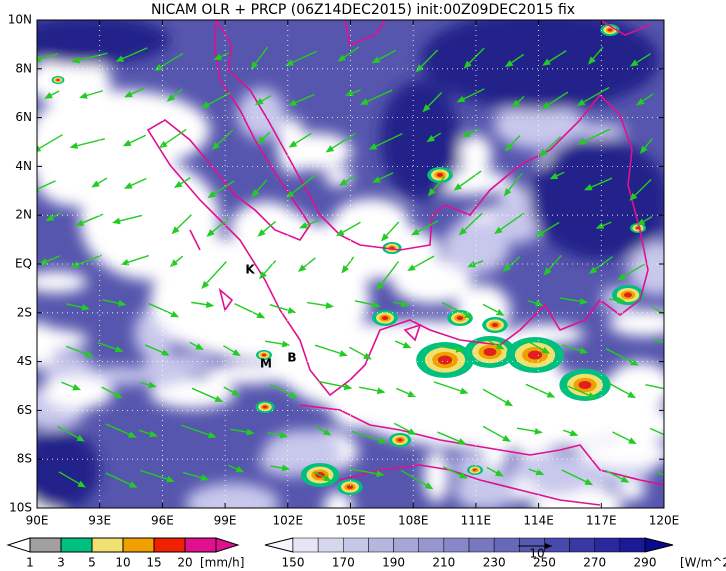 Image resolution: width=726 pixels, height=571 pixels. Describe the element at coordinates (266, 364) in the screenshot. I see `site-label: M` at that location.